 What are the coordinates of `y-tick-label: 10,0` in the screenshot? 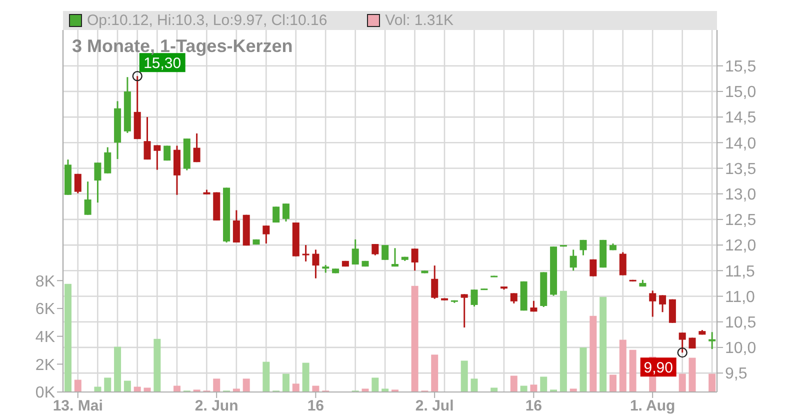 It's located at (740, 349).